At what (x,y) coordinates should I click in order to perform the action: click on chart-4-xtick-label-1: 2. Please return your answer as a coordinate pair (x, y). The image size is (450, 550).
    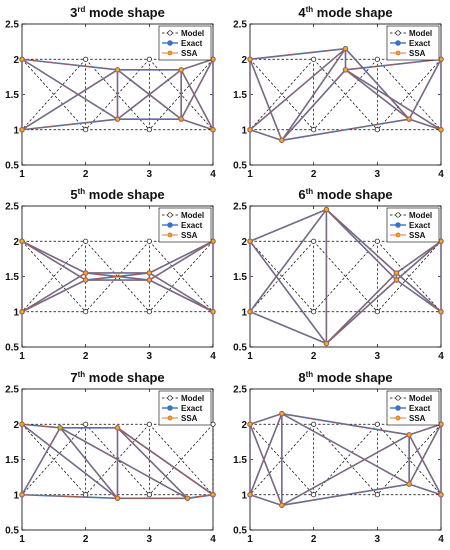
    Looking at the image, I should click on (314, 356).